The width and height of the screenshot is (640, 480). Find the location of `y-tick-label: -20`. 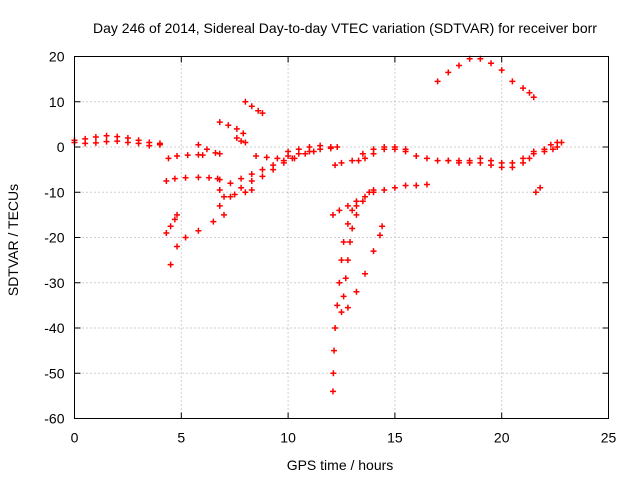

y-tick-label: -20 is located at coordinates (54, 238).